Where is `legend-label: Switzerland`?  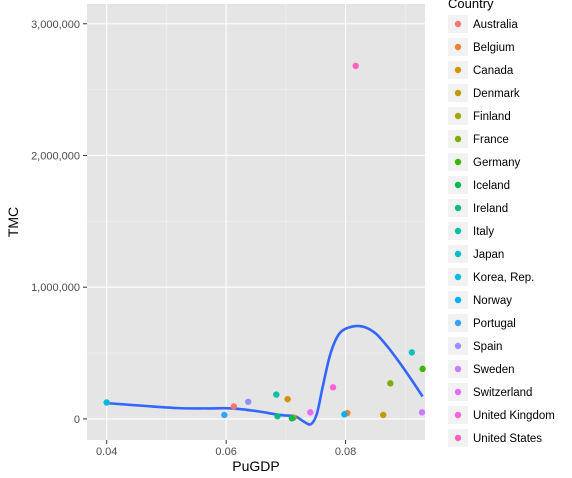
legend-label: Switzerland is located at coordinates (502, 393).